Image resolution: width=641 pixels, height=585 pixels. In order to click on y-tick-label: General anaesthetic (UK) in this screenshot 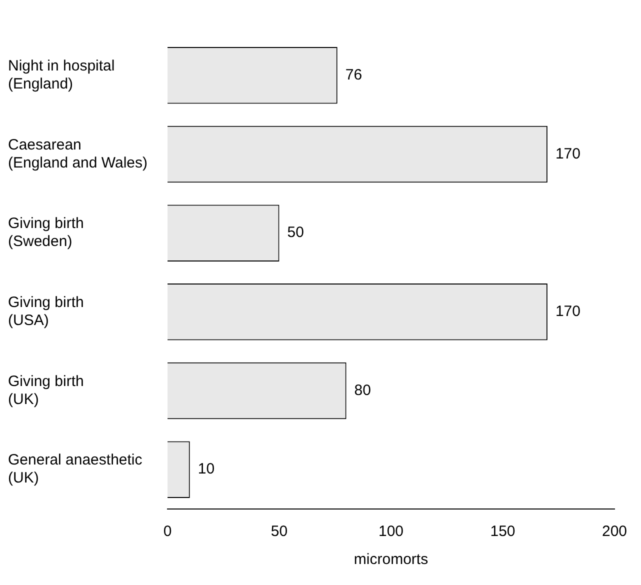, I will do `click(75, 469)`.